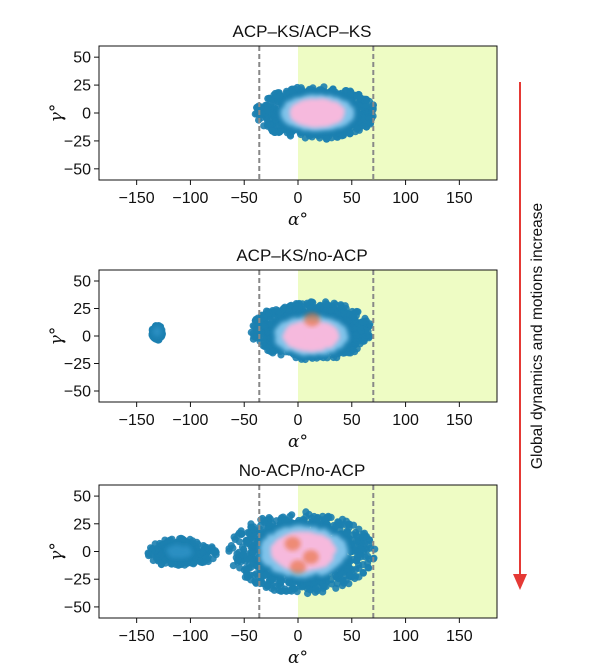 The width and height of the screenshot is (599, 667). I want to click on x-tick-label: 150, so click(459, 198).